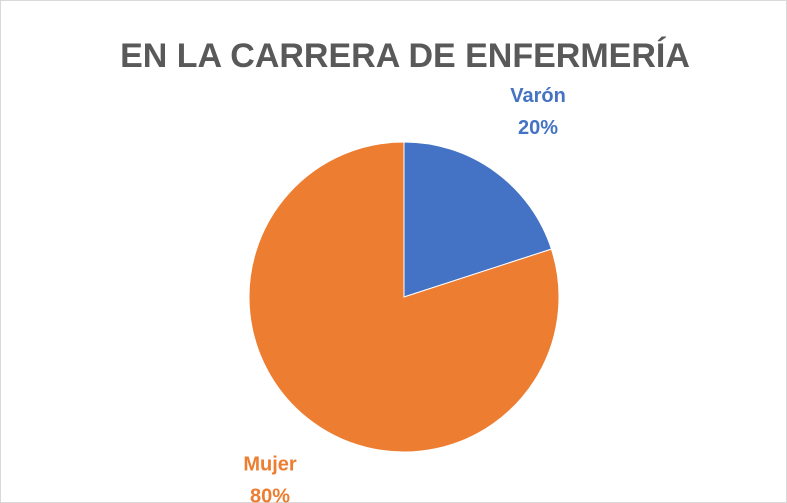 Image resolution: width=787 pixels, height=503 pixels. Describe the element at coordinates (478, 219) in the screenshot. I see `pie-slice` at that location.